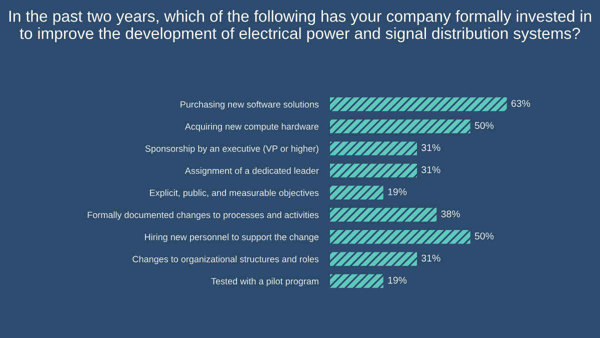 Image resolution: width=600 pixels, height=338 pixels. Describe the element at coordinates (203, 215) in the screenshot. I see `y-tick-label: Formally documented changes to processes and activities` at that location.